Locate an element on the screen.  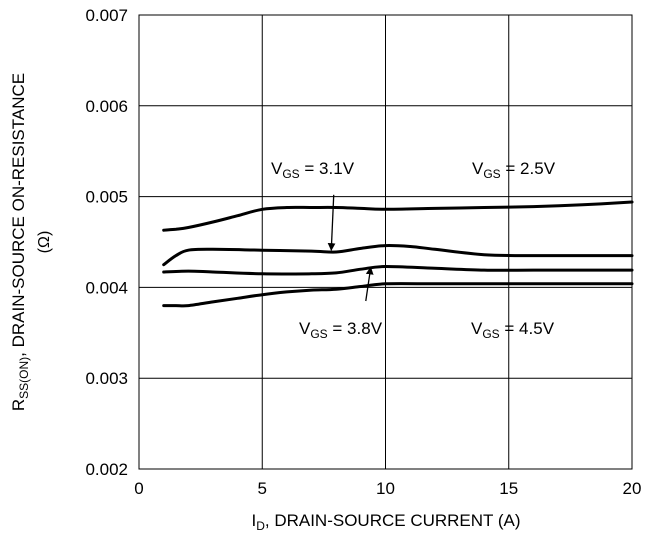
x-tick-label: 10 is located at coordinates (385, 488).